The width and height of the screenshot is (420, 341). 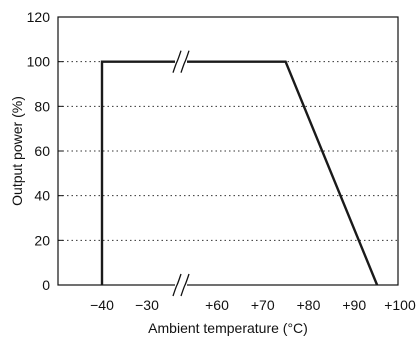 I want to click on y-axis-ticks: 0 20 40 60 80 100 120, so click(x=45, y=151).